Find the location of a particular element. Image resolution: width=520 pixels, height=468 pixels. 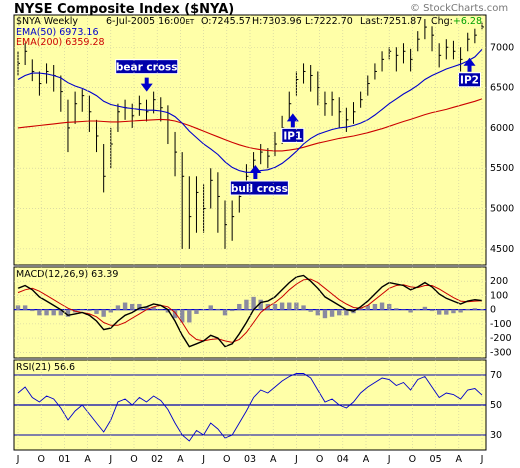

macd-line is located at coordinates (250, 311).